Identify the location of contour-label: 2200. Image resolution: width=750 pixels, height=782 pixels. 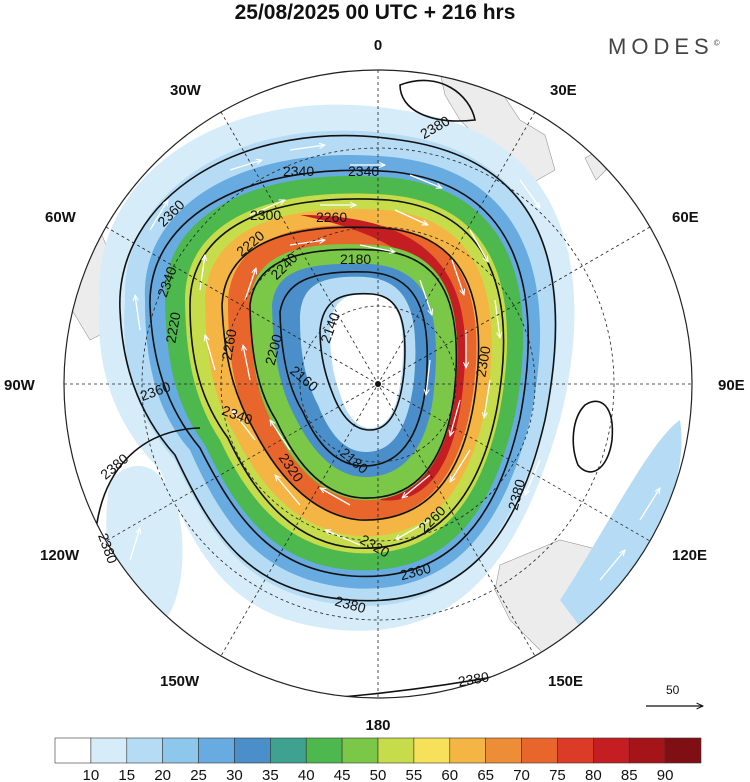
(274, 349).